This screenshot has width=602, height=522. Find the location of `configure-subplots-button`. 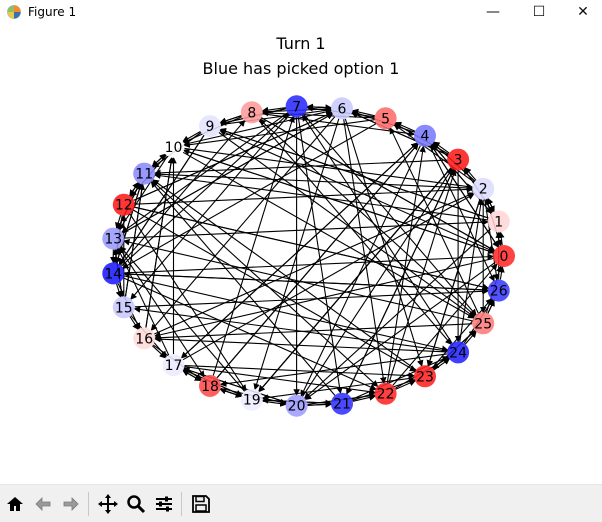

configure-subplots-button is located at coordinates (164, 504).